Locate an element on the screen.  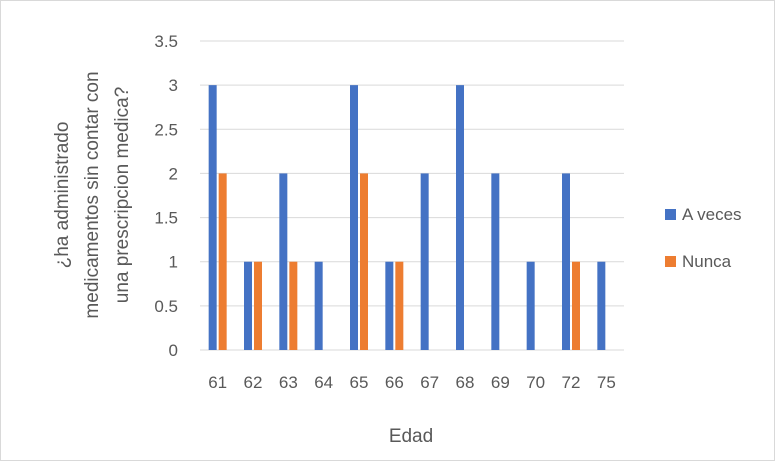
x-tick-label: 69 is located at coordinates (500, 382).